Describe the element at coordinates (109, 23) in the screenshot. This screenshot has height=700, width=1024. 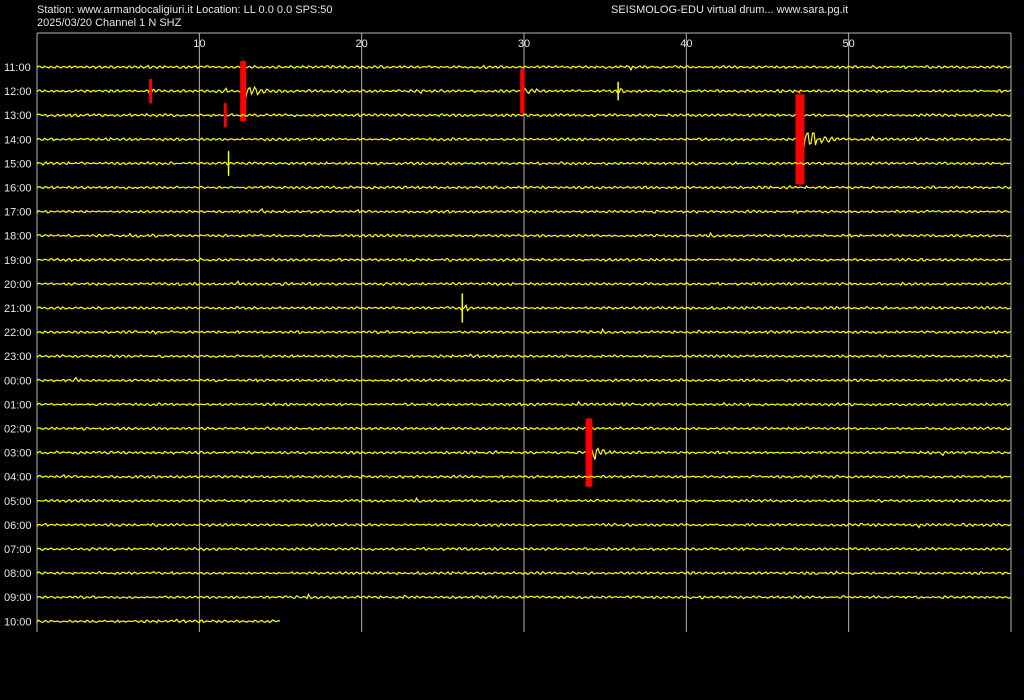
I see `date-channel-info: 2025/03/20 Channel 1 N SHZ` at that location.